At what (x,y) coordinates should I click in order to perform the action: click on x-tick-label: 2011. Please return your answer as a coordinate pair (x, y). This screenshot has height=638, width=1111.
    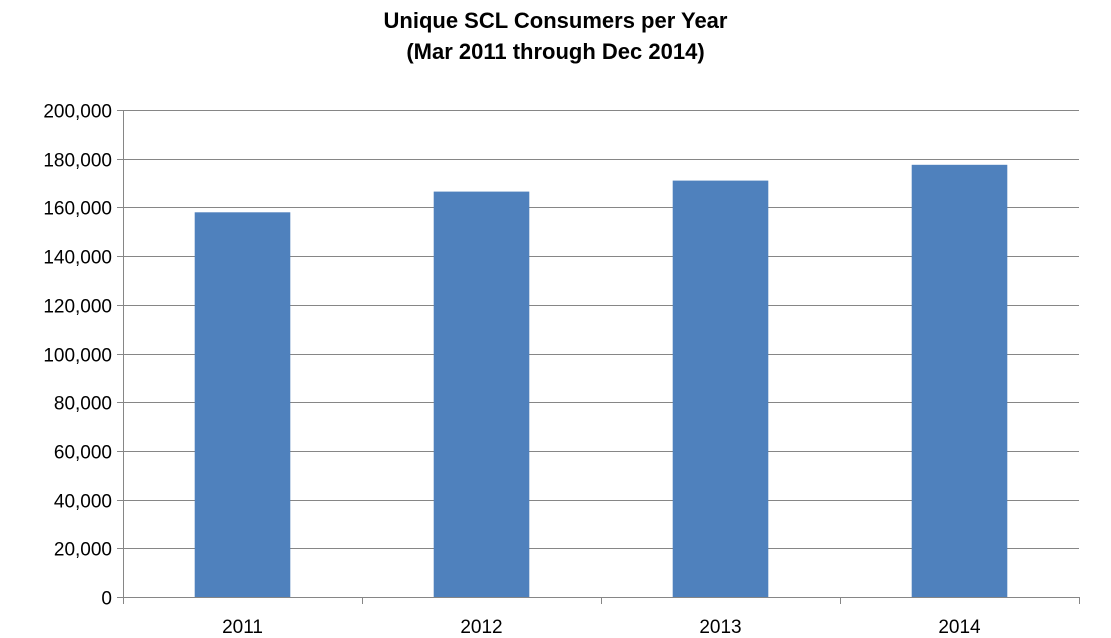
    Looking at the image, I should click on (242, 627).